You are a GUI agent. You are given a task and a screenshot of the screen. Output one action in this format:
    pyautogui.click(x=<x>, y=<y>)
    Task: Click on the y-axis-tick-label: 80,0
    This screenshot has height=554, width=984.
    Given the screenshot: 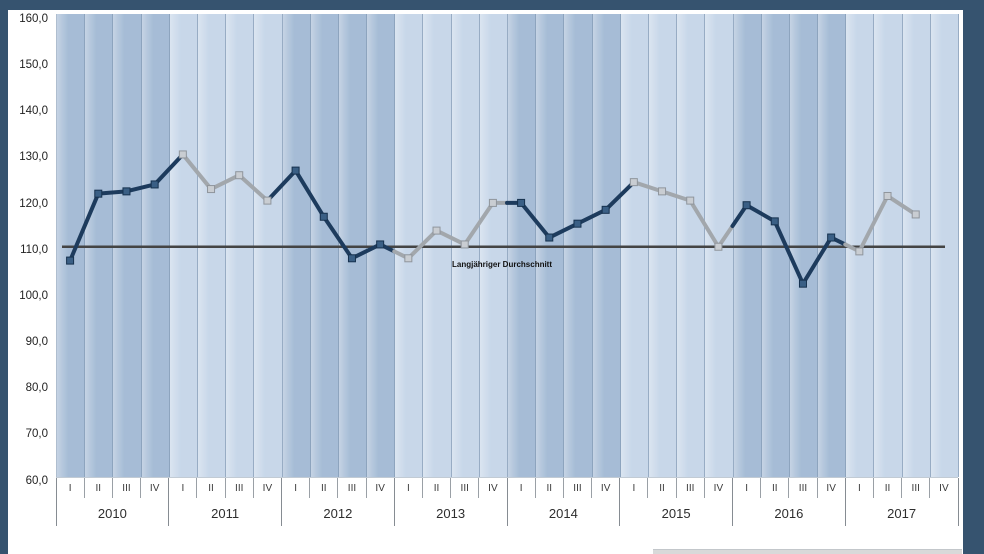 What is the action you would take?
    pyautogui.click(x=36, y=388)
    